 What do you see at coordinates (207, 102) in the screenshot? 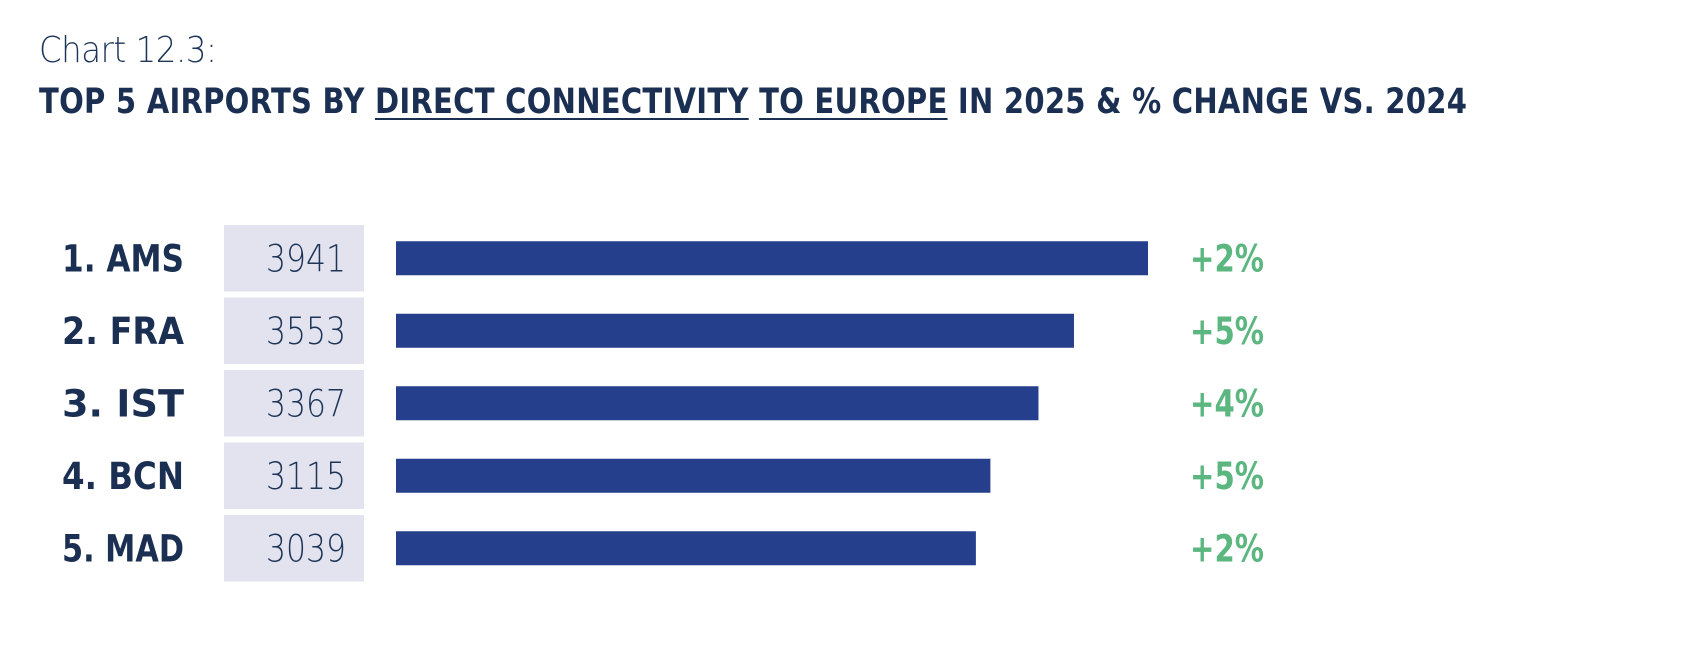
I see `title-part-1: TOP 5 AIRPORTS BY` at bounding box center [207, 102].